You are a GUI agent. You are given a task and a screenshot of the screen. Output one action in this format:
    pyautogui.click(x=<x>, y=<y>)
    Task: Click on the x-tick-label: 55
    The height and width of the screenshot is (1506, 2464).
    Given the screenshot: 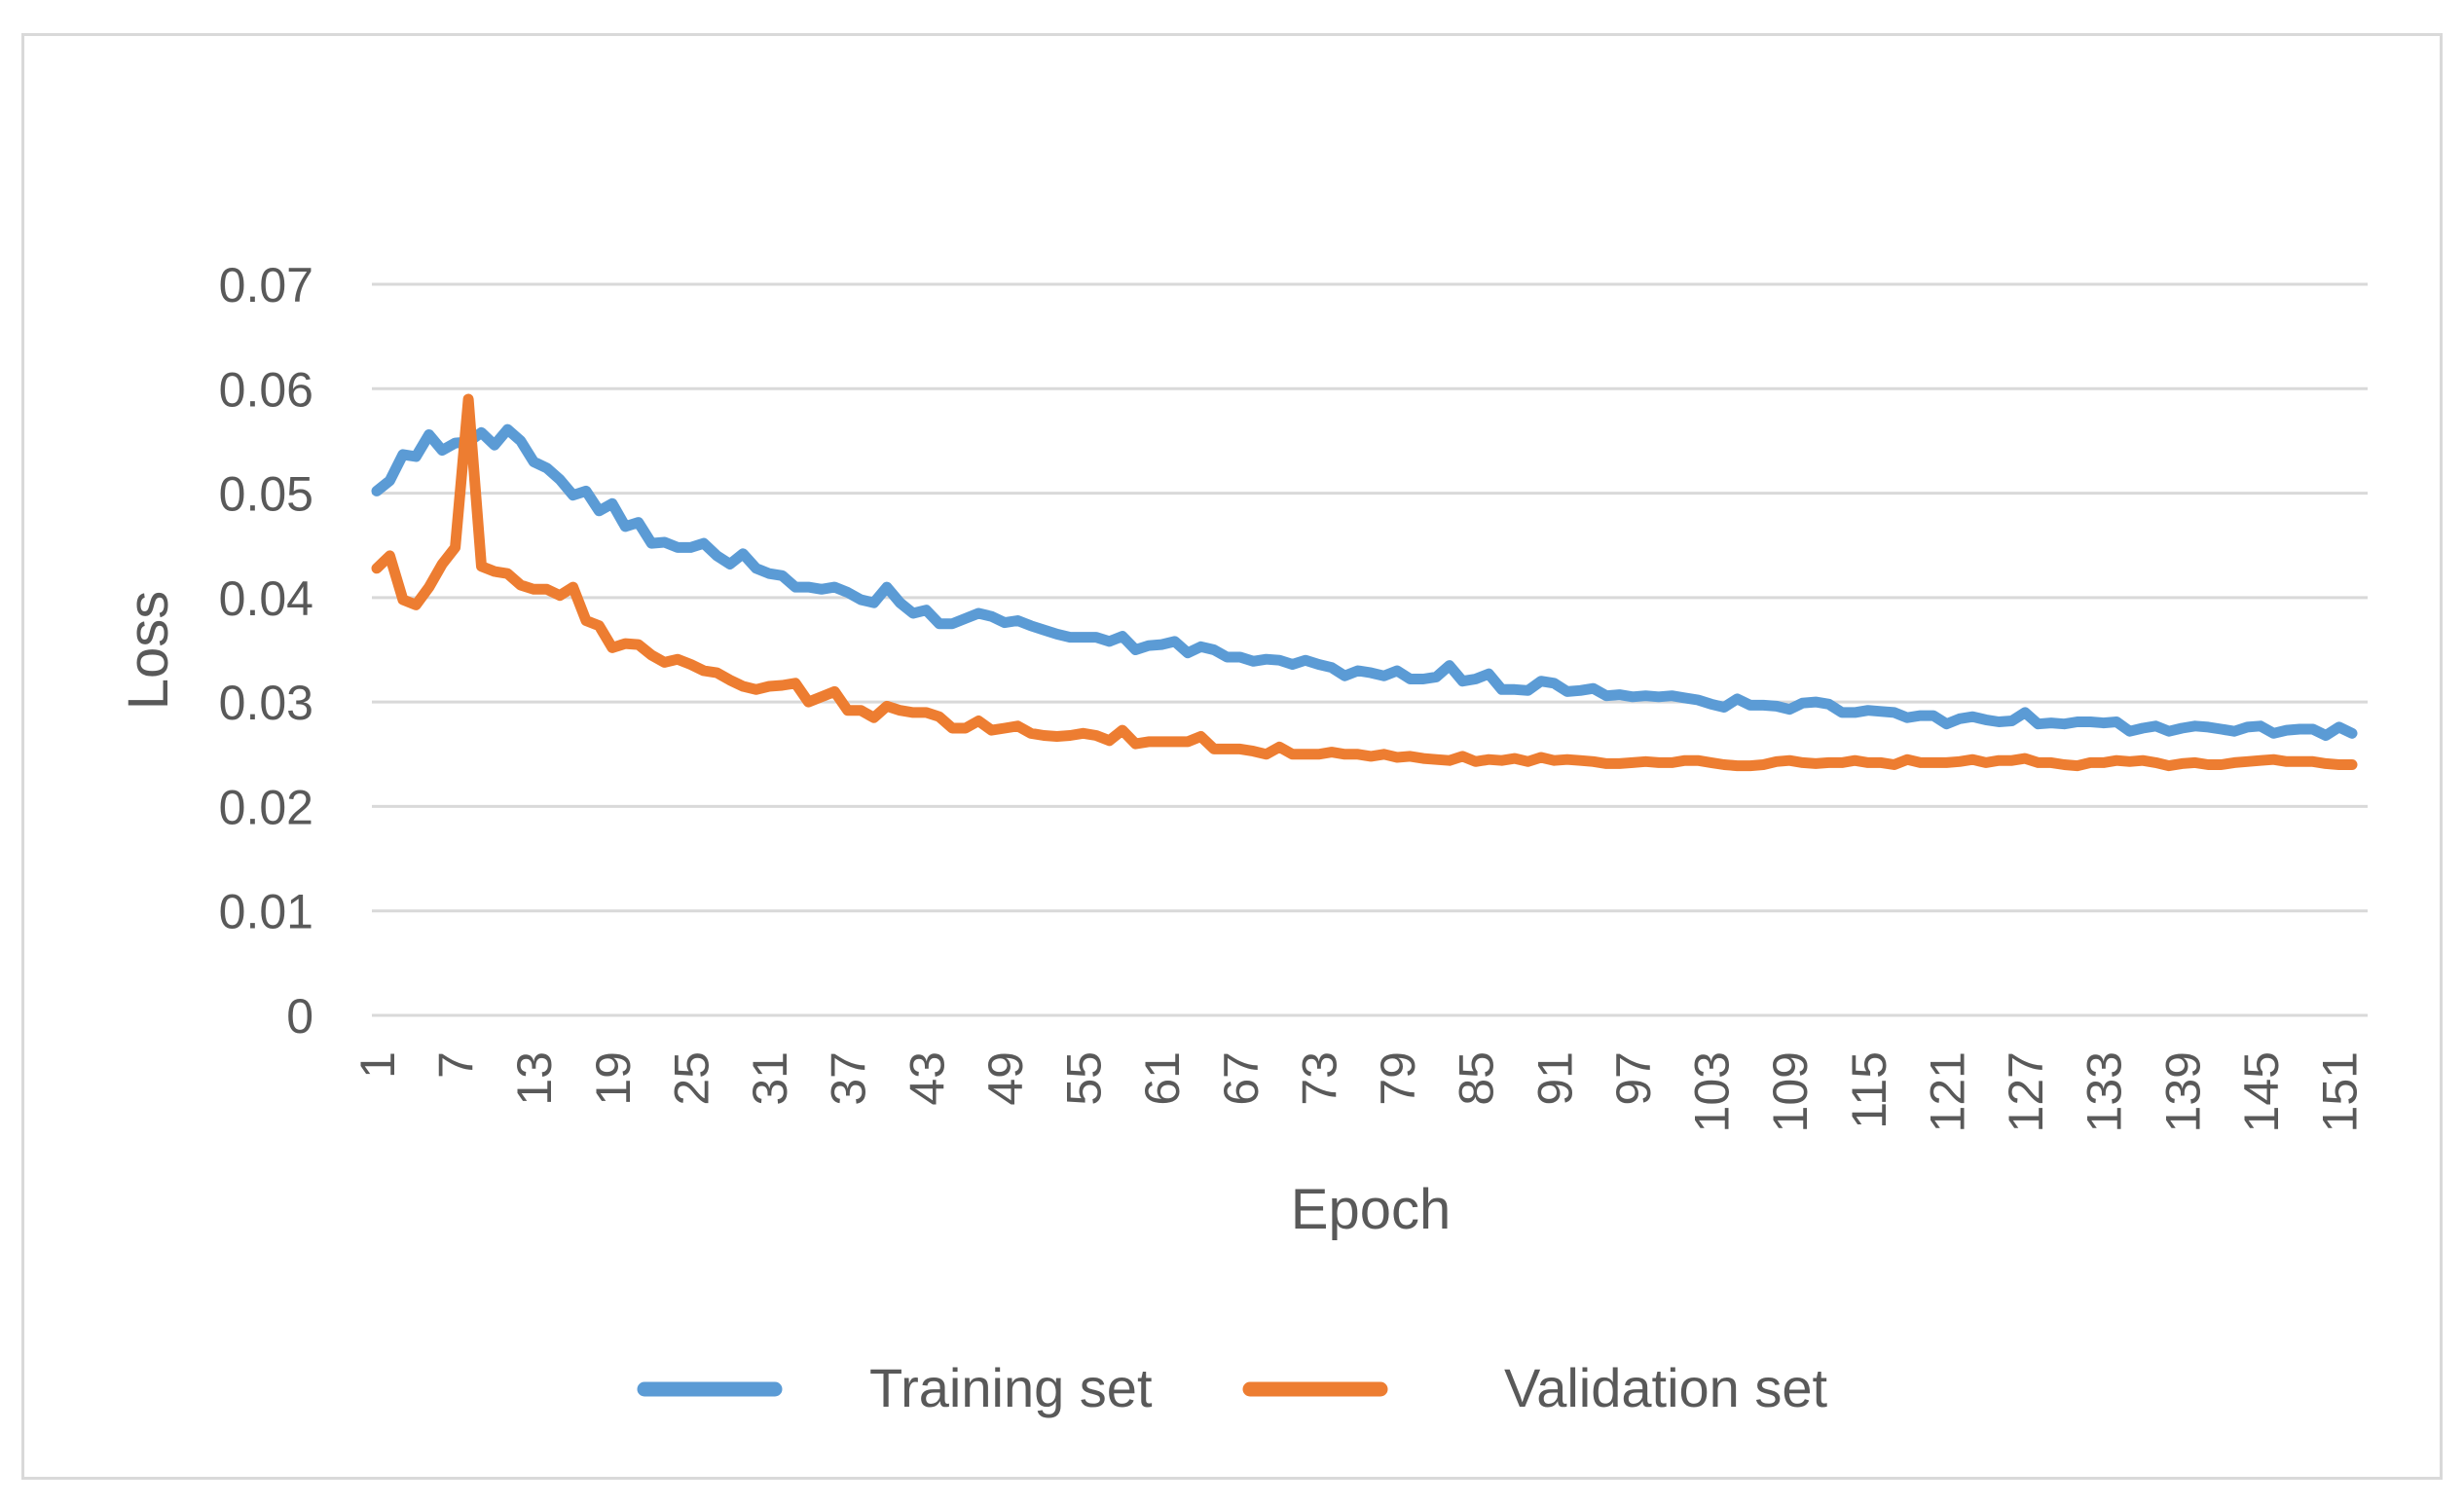 What is the action you would take?
    pyautogui.click(x=1084, y=1078)
    